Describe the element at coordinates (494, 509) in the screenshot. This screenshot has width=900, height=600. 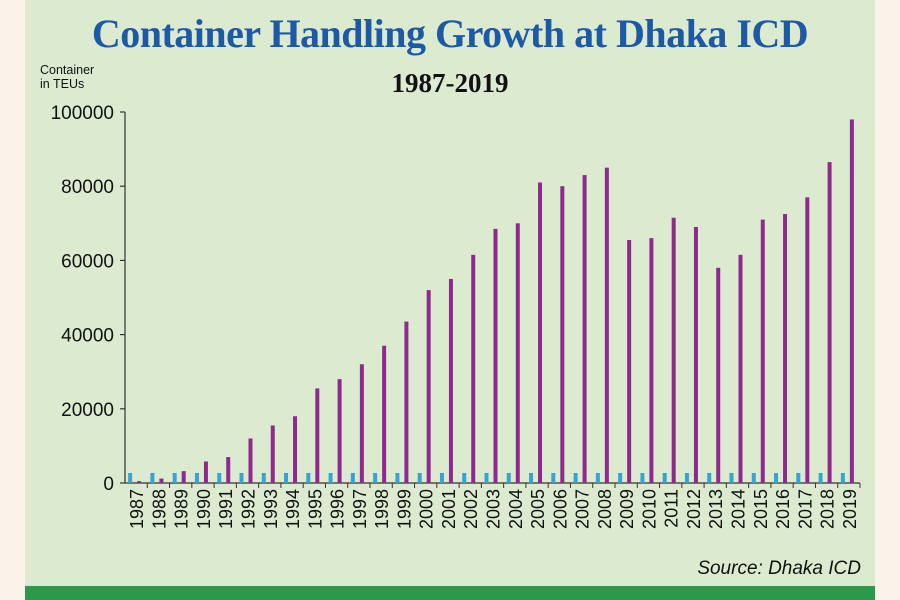
I see `x-tick-label: 2003` at that location.